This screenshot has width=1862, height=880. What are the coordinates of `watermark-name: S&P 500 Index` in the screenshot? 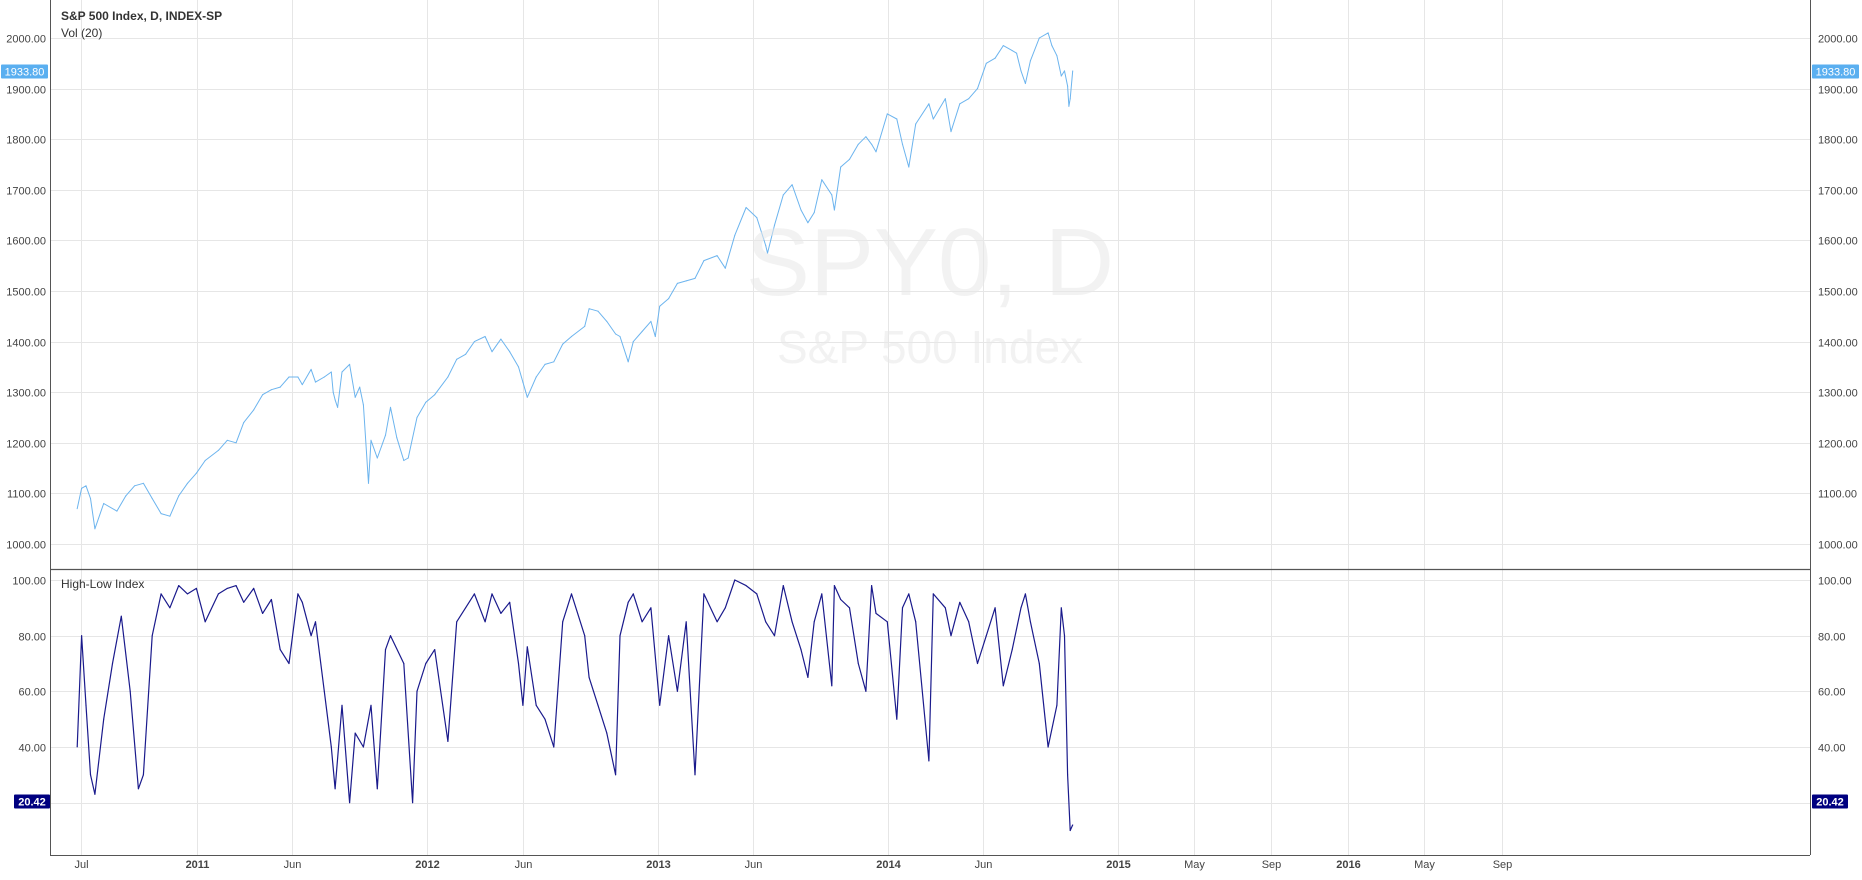 It's located at (930, 347).